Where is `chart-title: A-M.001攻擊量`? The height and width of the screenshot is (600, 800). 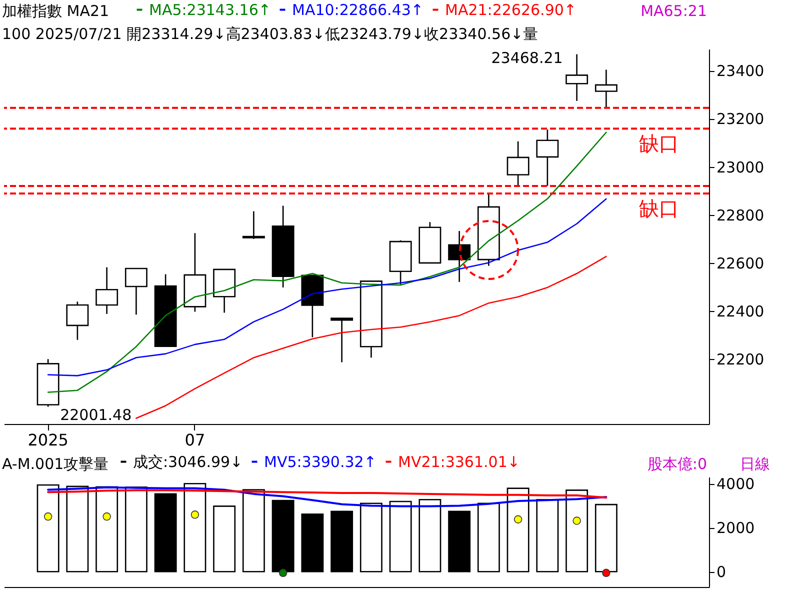 chart-title: A-M.001攻擊量 is located at coordinates (55, 464).